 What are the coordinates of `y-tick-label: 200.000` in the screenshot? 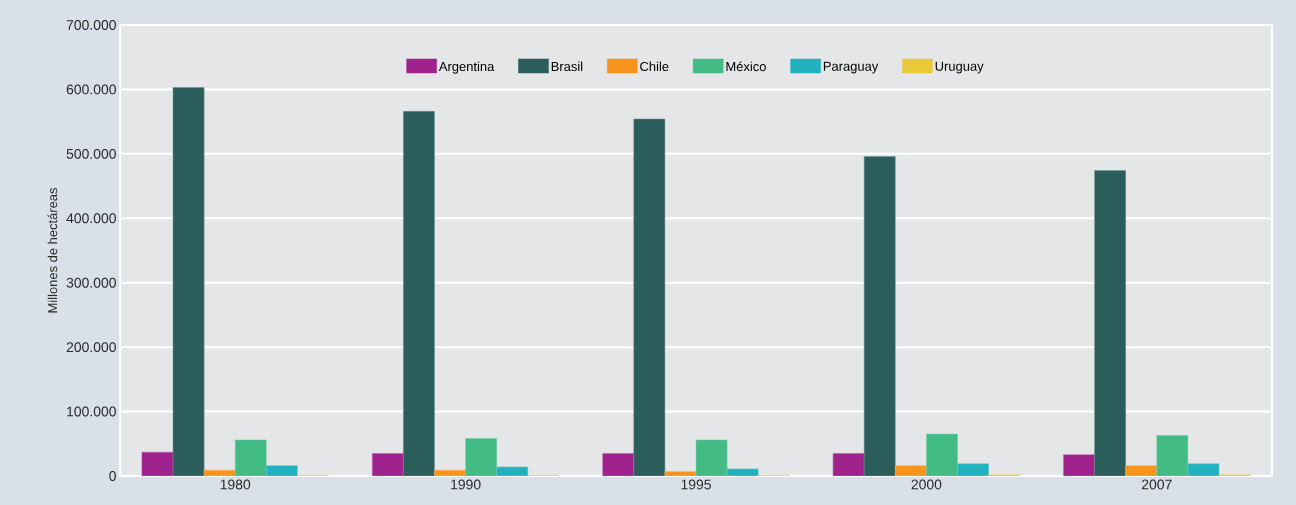 It's located at (91, 347).